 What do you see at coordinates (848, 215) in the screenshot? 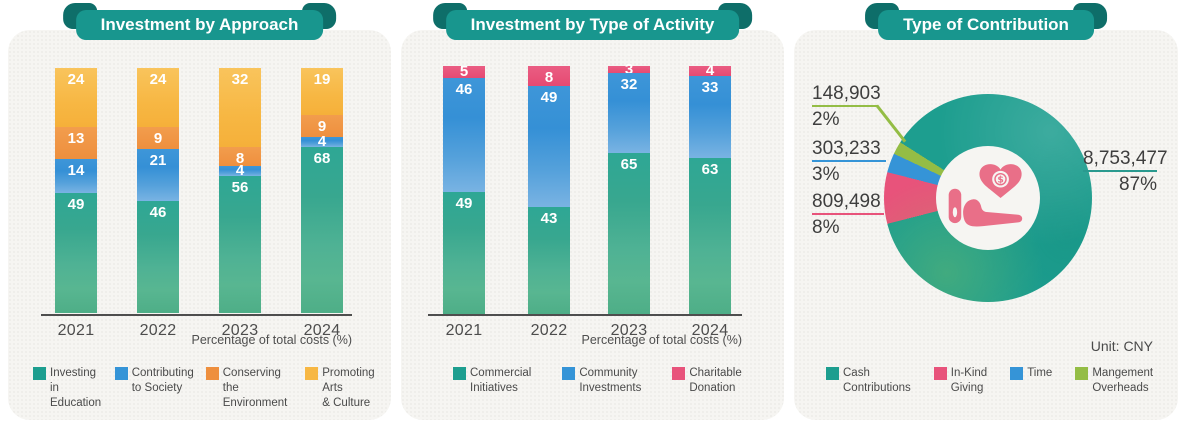
I see `callout-in-kind-giving: 809,498 8%` at bounding box center [848, 215].